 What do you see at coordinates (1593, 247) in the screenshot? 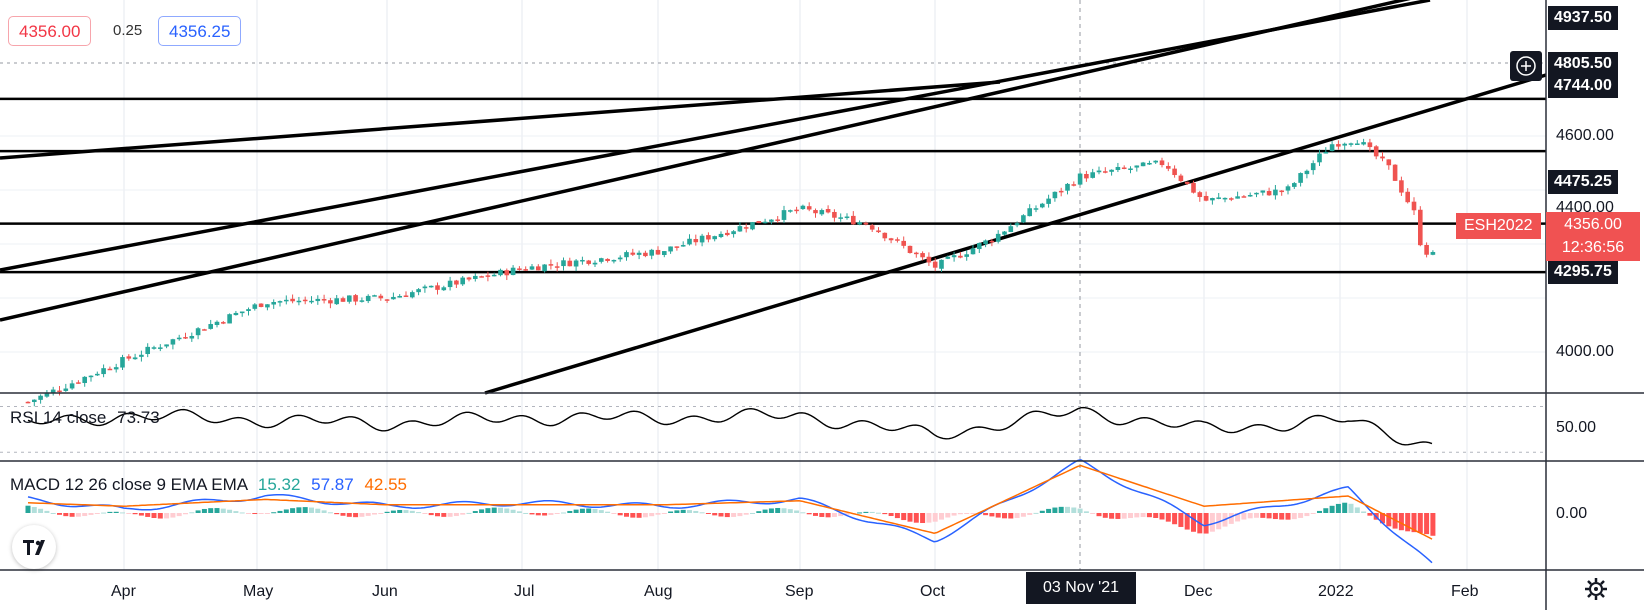
I see `bar-countdown: 12:36:56` at bounding box center [1593, 247].